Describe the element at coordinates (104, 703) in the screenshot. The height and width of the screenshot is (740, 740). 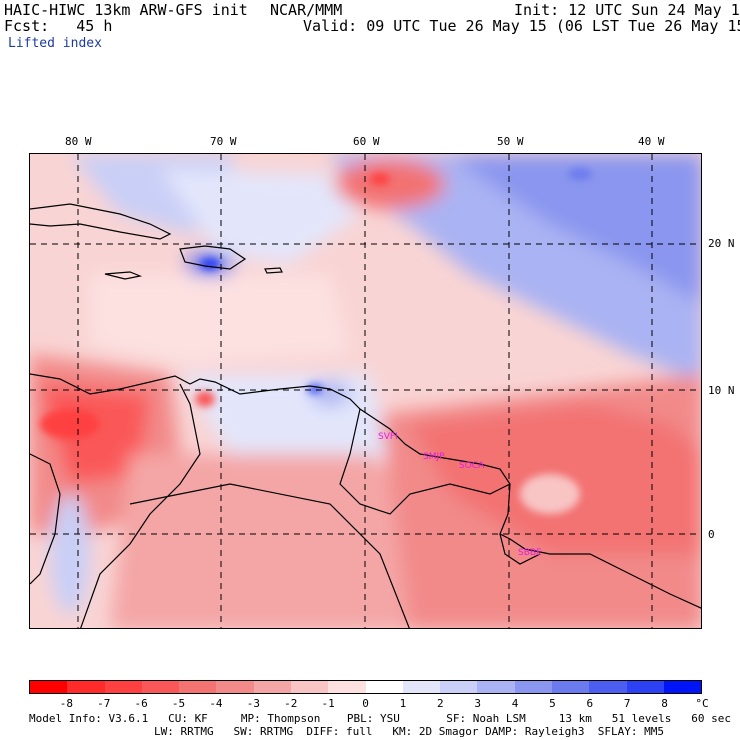
I see `colorbar-tick-label: -7` at that location.